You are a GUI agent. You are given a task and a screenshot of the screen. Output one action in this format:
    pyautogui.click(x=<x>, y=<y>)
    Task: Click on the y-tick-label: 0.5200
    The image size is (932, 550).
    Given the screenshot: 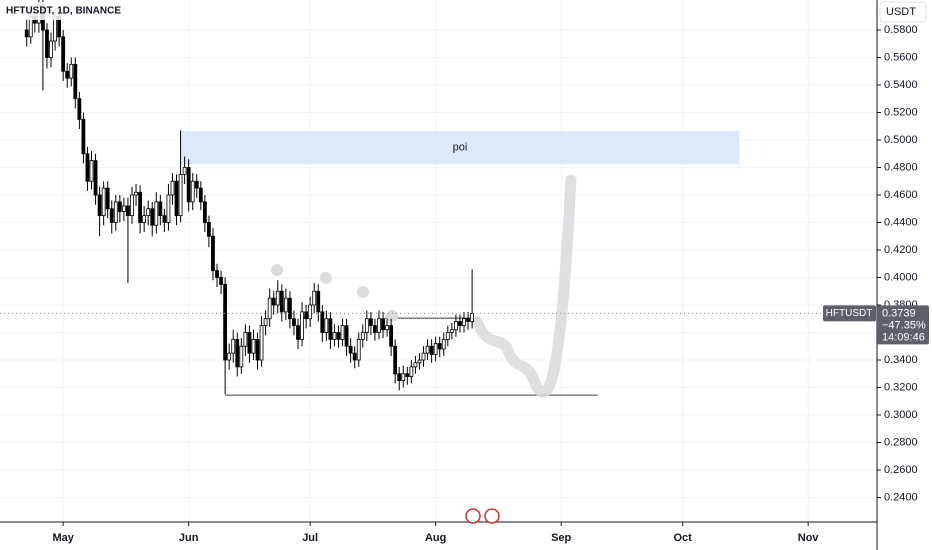 What is the action you would take?
    pyautogui.click(x=901, y=112)
    